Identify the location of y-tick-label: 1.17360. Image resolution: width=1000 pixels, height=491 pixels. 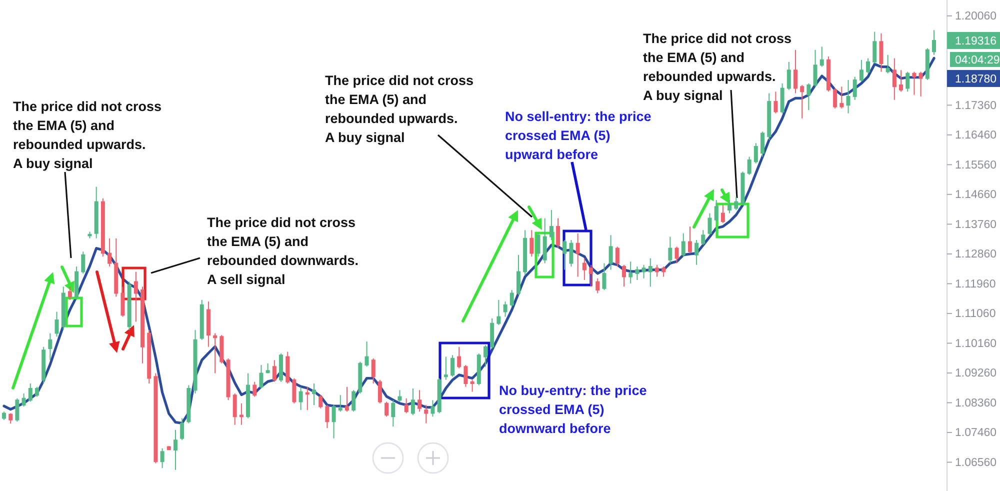
(976, 106).